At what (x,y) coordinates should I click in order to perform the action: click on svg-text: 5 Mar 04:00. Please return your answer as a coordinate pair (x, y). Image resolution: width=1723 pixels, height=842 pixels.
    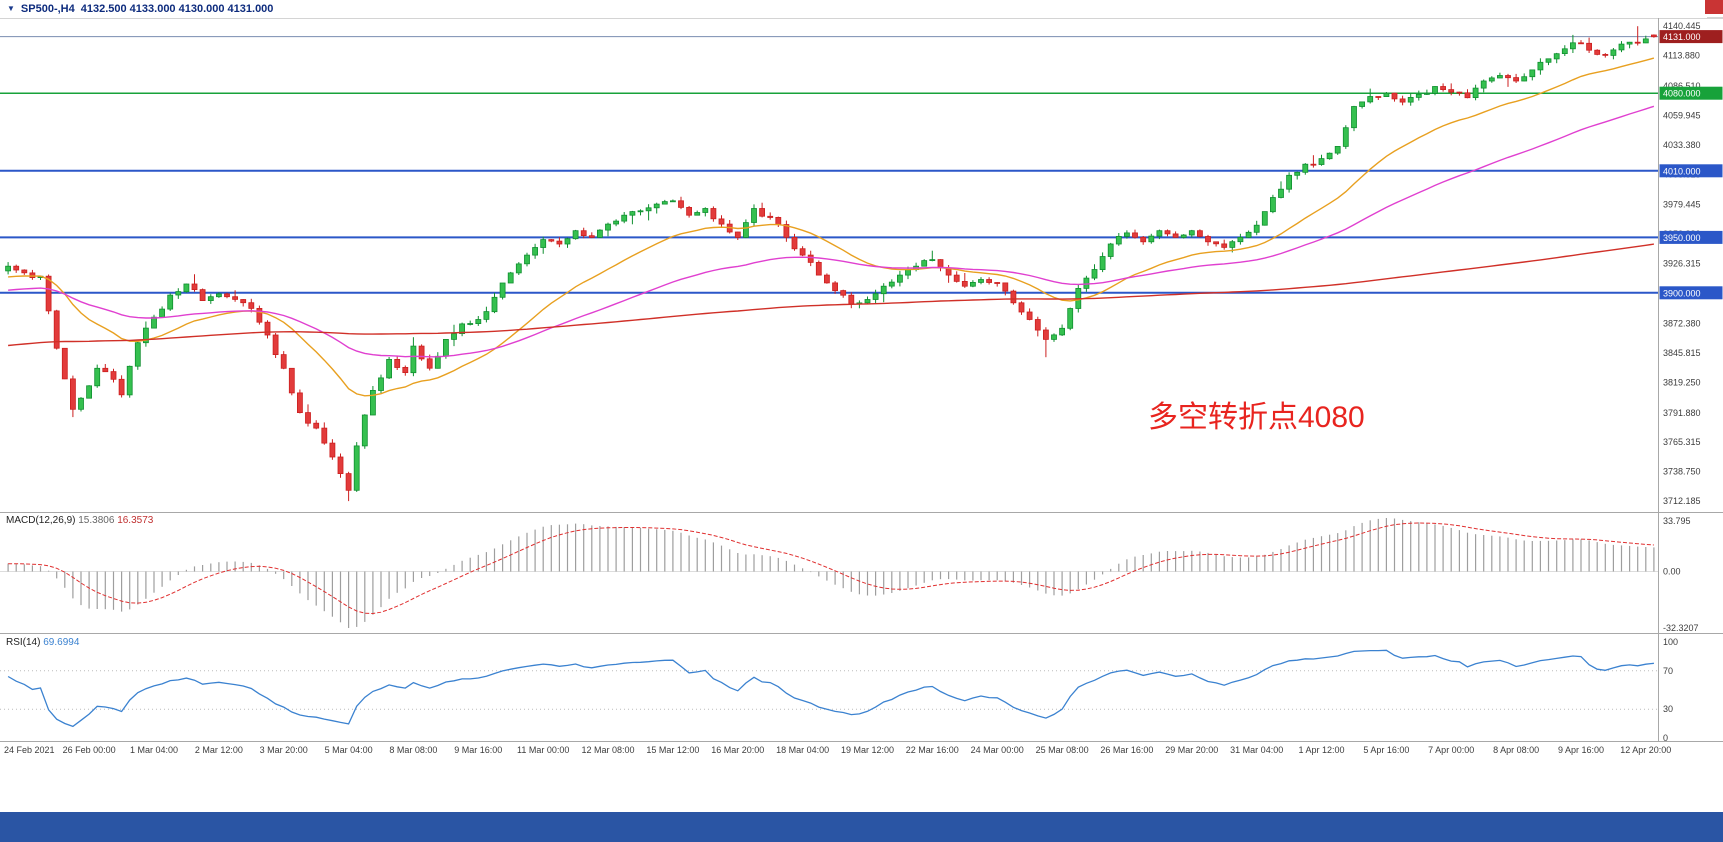
    Looking at the image, I should click on (349, 750).